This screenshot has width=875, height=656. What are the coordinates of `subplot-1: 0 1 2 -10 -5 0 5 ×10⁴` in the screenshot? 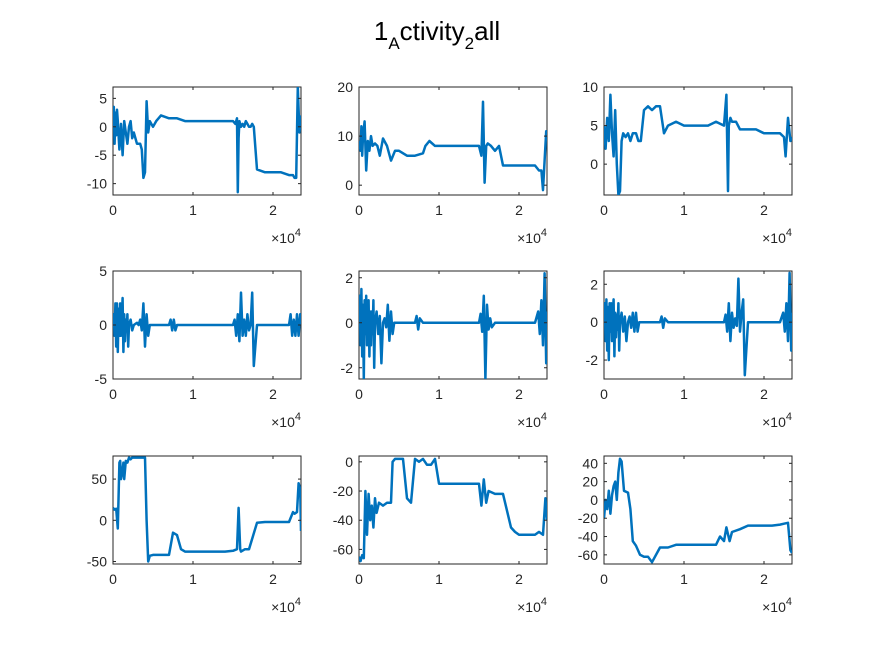 It's located at (194, 166).